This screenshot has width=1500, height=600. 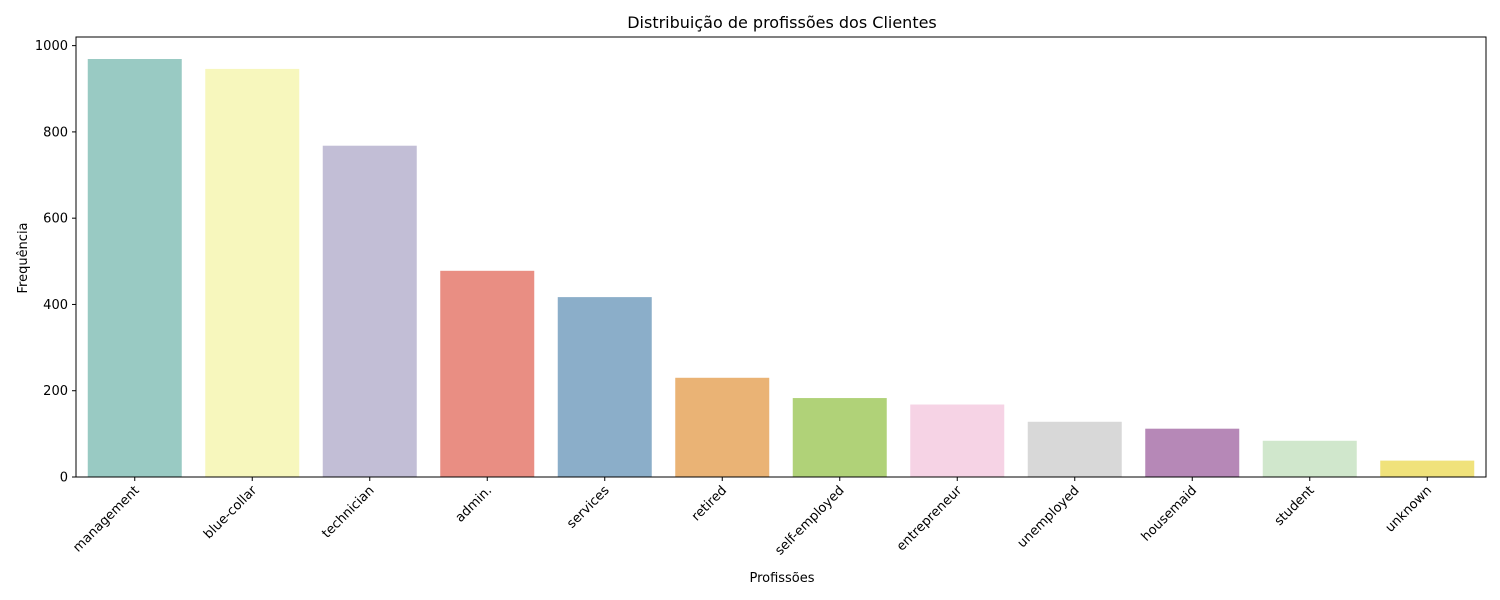 What do you see at coordinates (23, 257) in the screenshot?
I see `y-axis-label: Frequência` at bounding box center [23, 257].